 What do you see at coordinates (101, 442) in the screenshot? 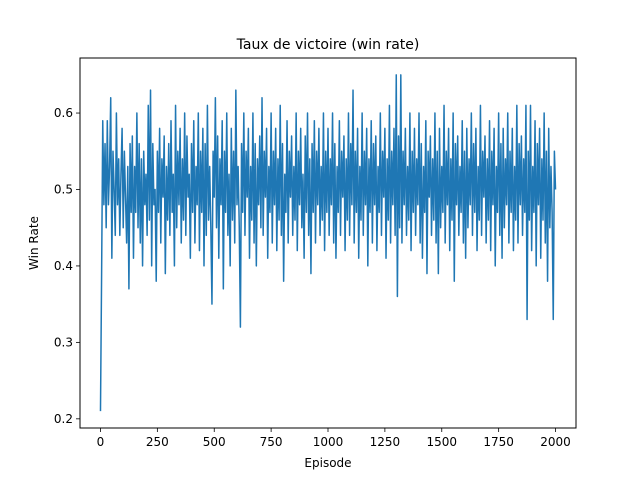
I see `x-tick-label: 0` at bounding box center [101, 442].